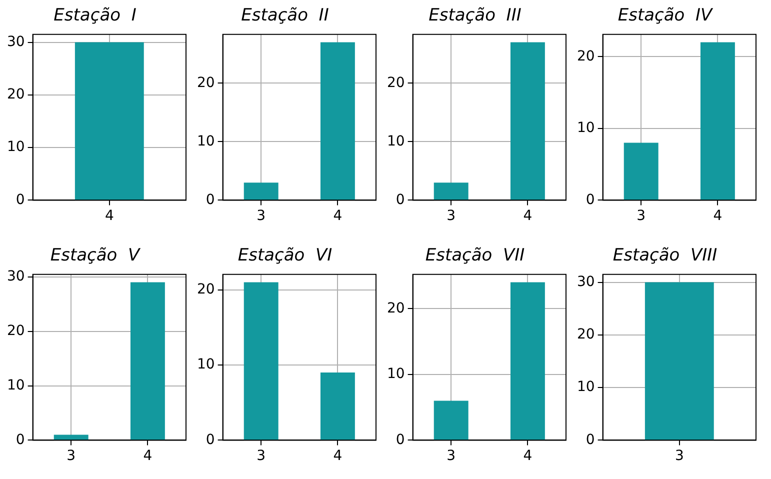 Image resolution: width=771 pixels, height=479 pixels. What do you see at coordinates (475, 256) in the screenshot?
I see `chart-title: Estação VII` at bounding box center [475, 256].